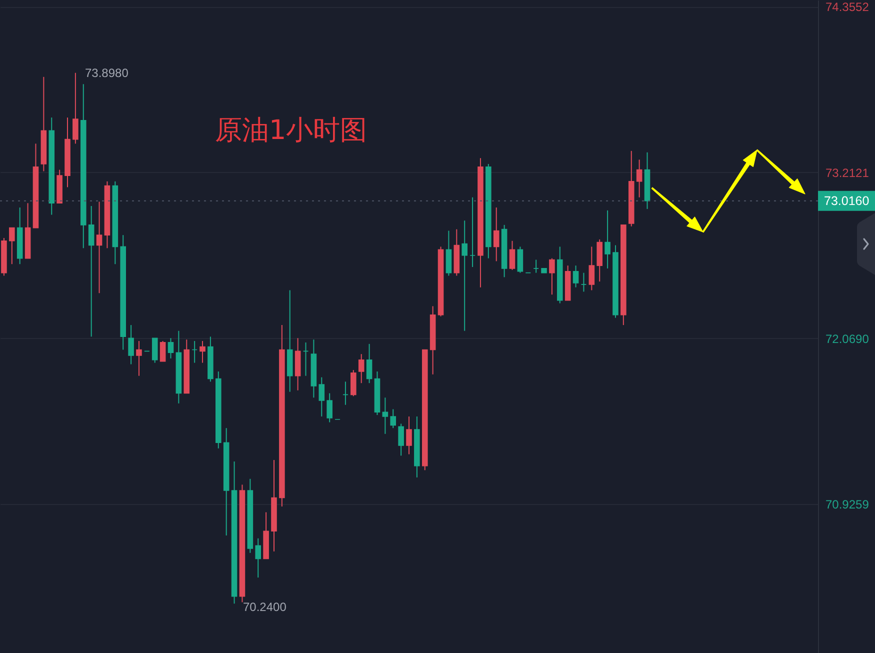 The width and height of the screenshot is (875, 653). What do you see at coordinates (848, 7) in the screenshot?
I see `y-tick-label: 74.3552` at bounding box center [848, 7].